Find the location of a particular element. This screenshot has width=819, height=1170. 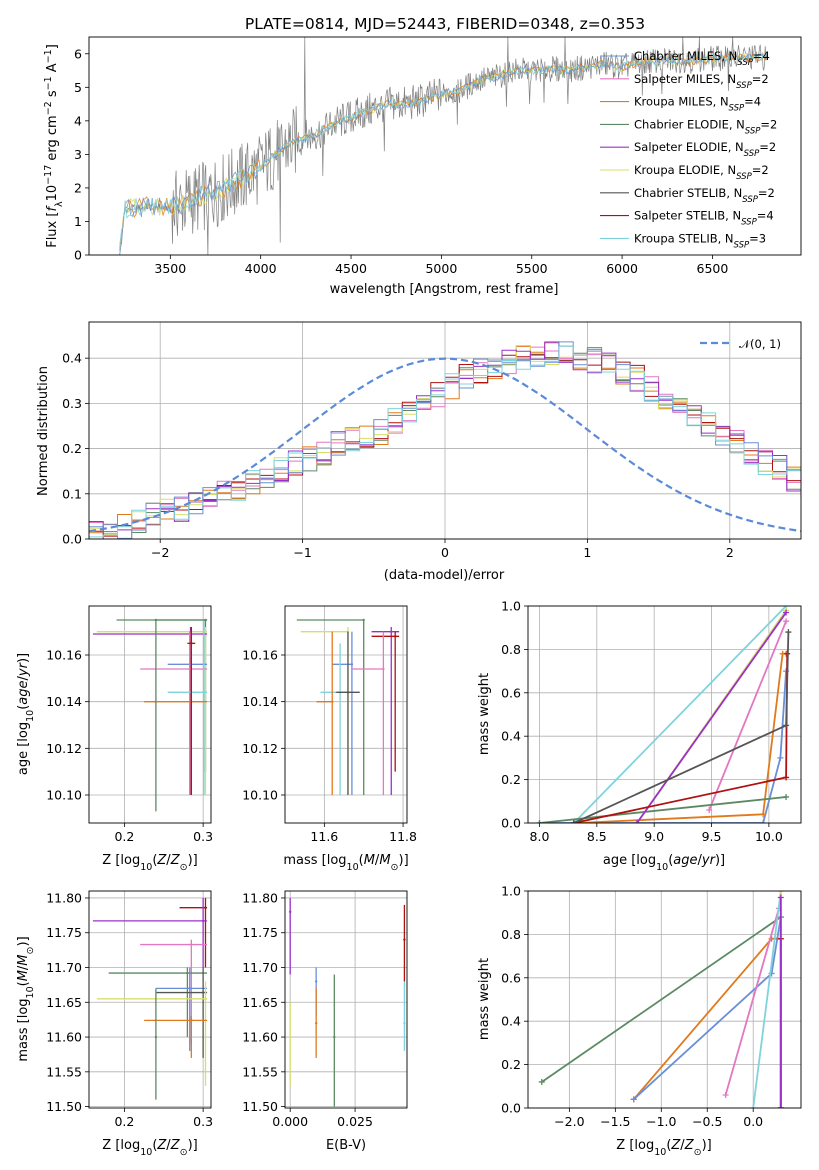

plot-area is located at coordinates (661, 999).